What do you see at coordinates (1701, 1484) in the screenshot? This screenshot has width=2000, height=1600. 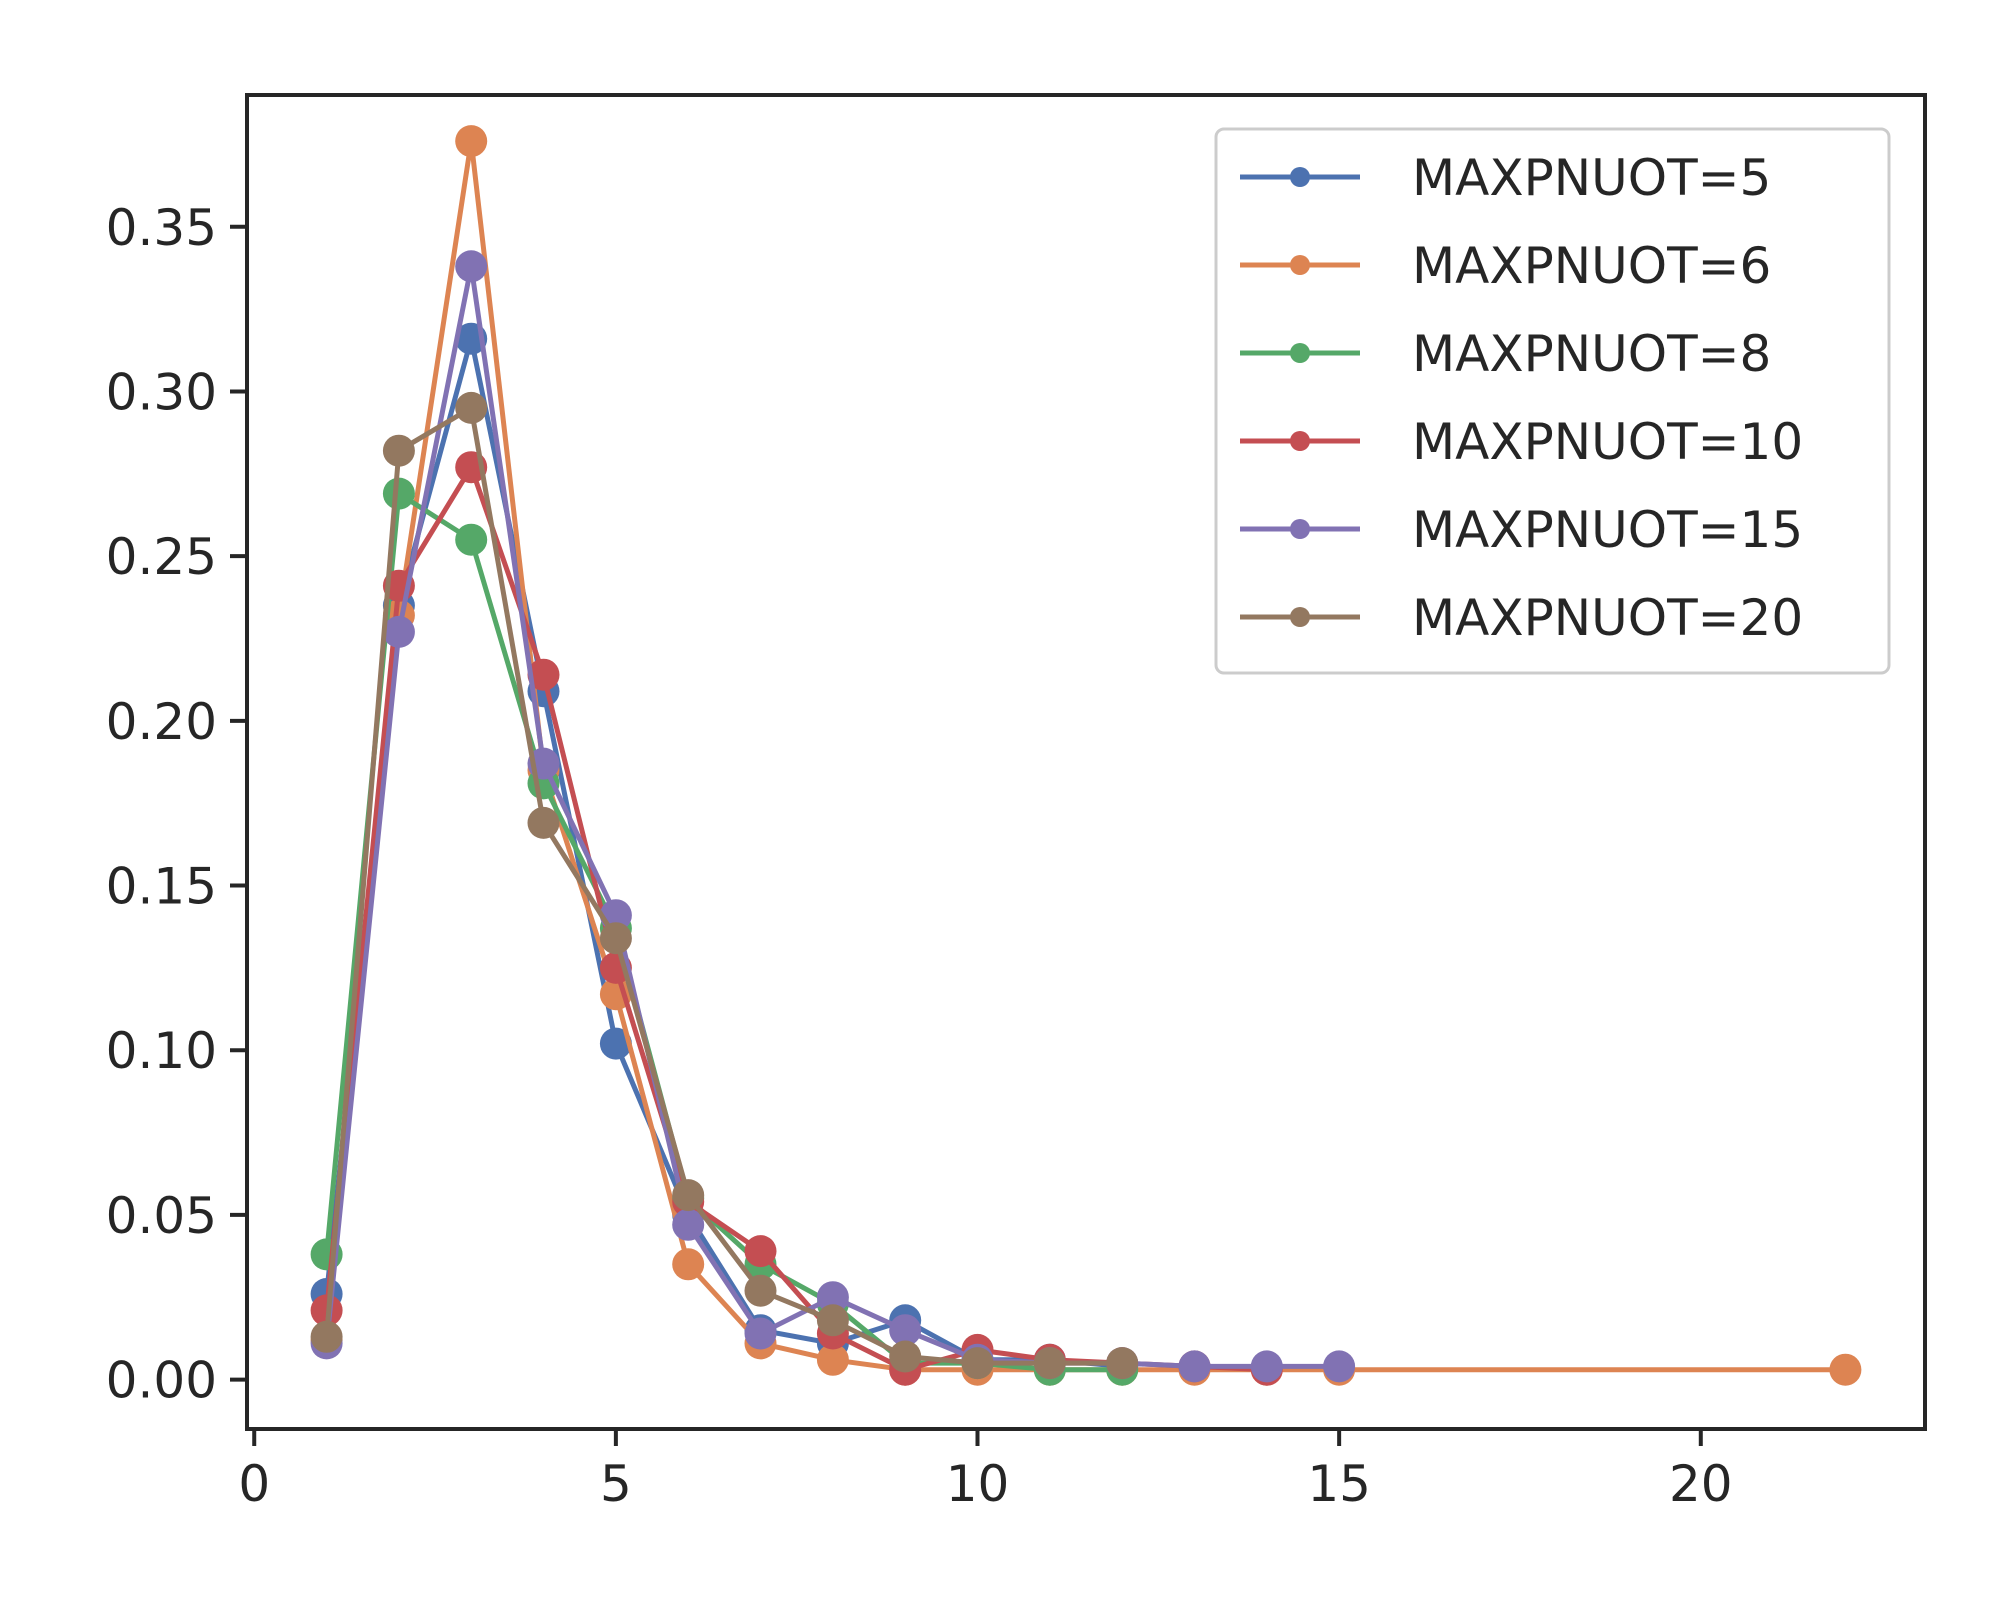 I see `x-tick-label: 20` at bounding box center [1701, 1484].